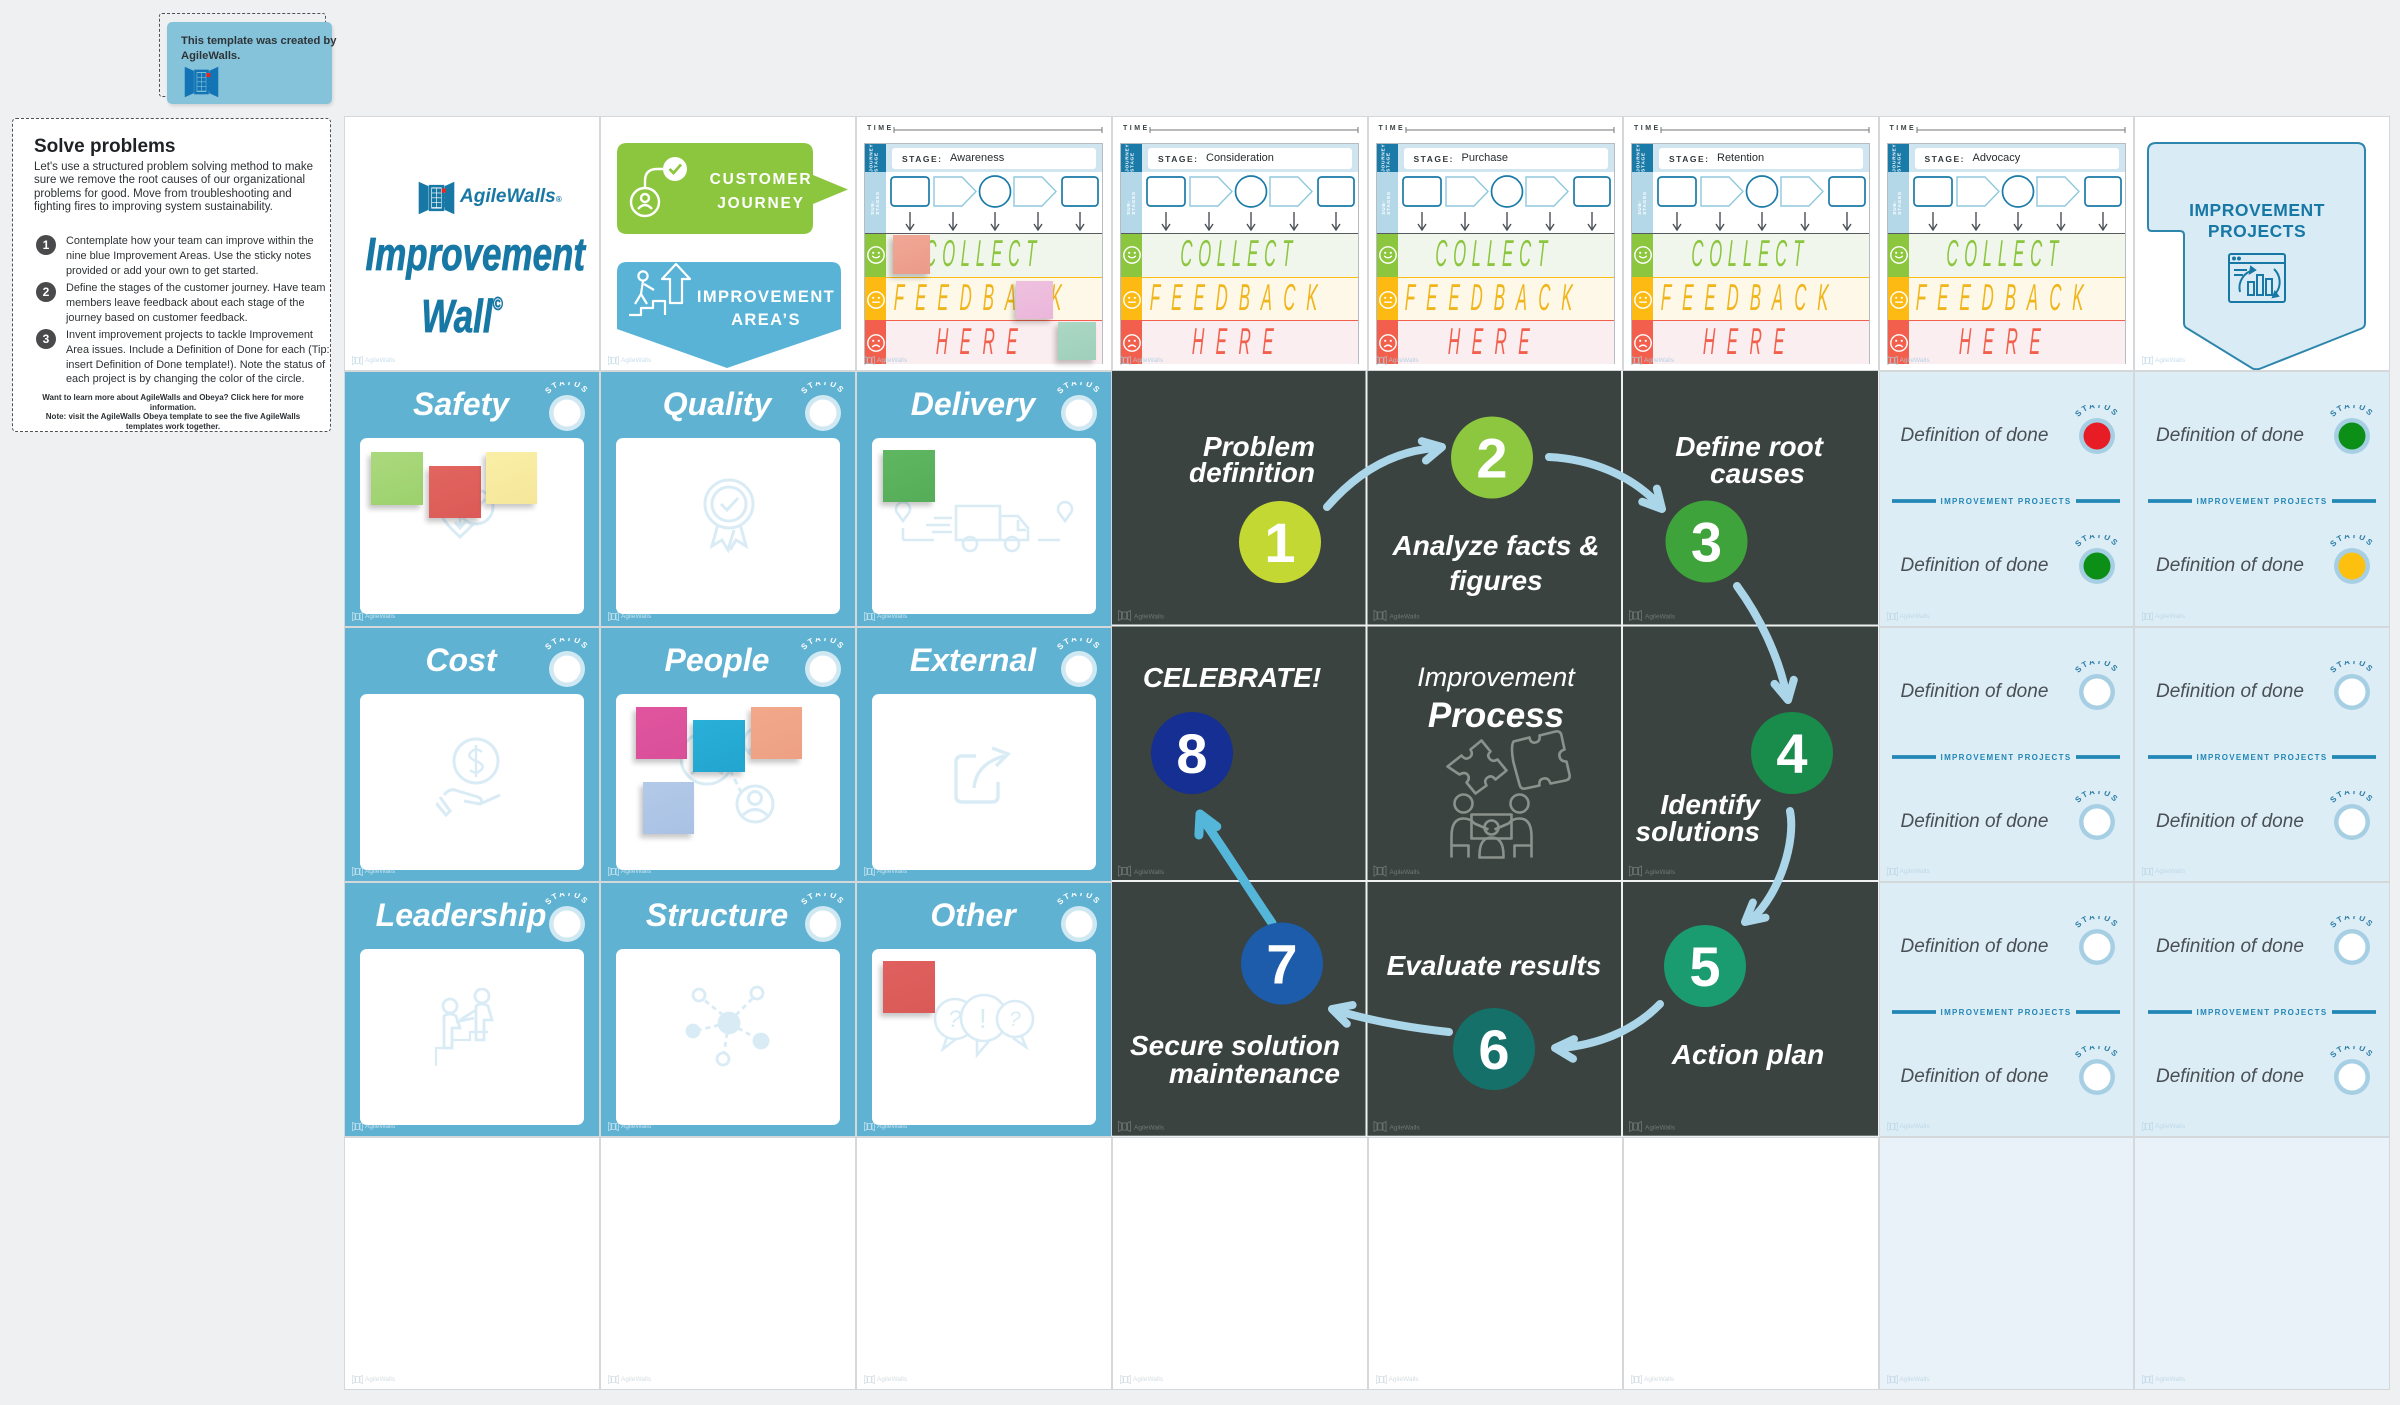 The width and height of the screenshot is (2400, 1405). Describe the element at coordinates (761, 179) in the screenshot. I see `svg-text: CUSTOMER` at that location.